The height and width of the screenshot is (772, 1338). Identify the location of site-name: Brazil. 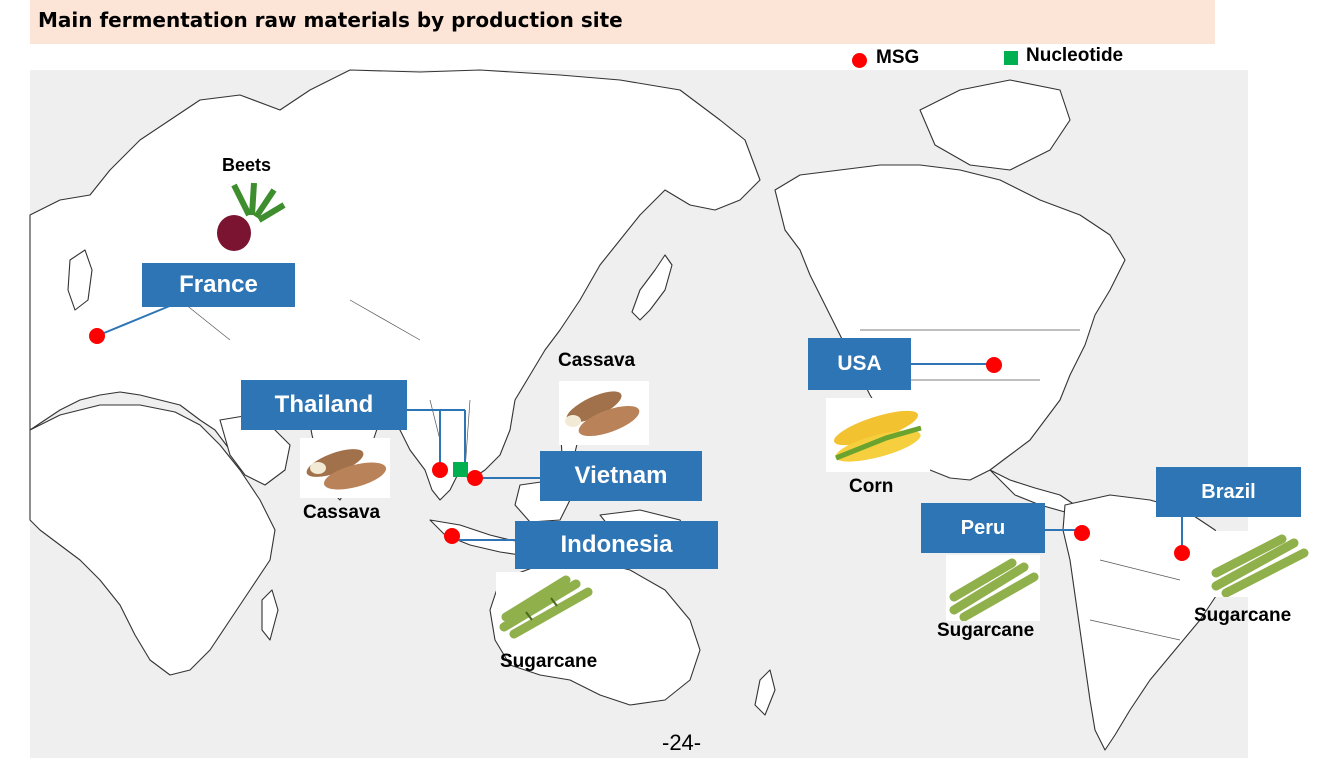
(1228, 491).